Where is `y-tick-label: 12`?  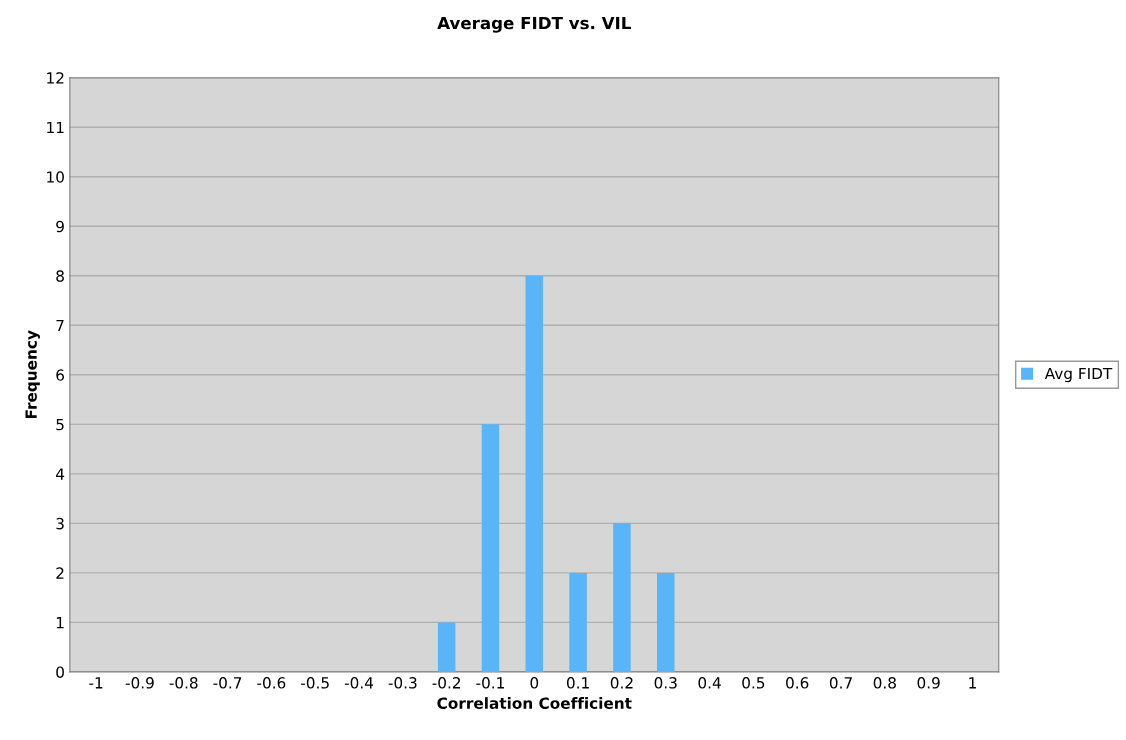 y-tick-label: 12 is located at coordinates (55, 78).